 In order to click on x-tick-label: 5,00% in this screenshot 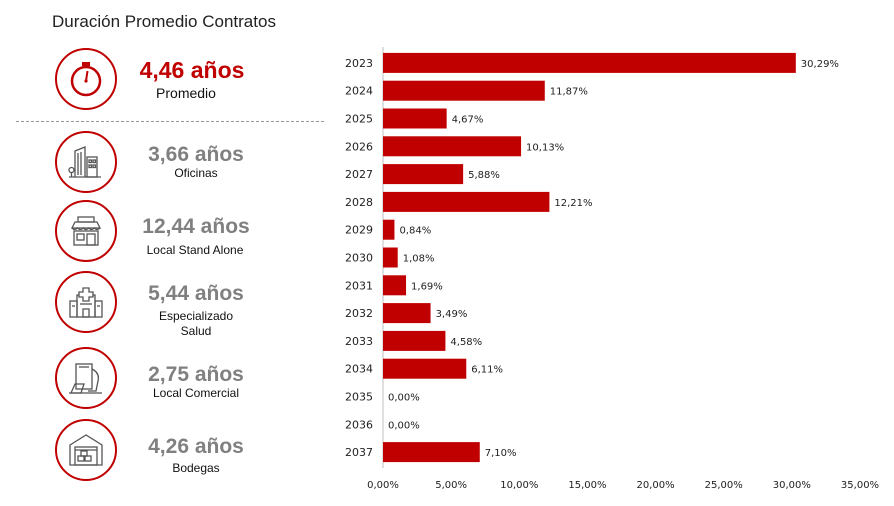, I will do `click(451, 485)`.